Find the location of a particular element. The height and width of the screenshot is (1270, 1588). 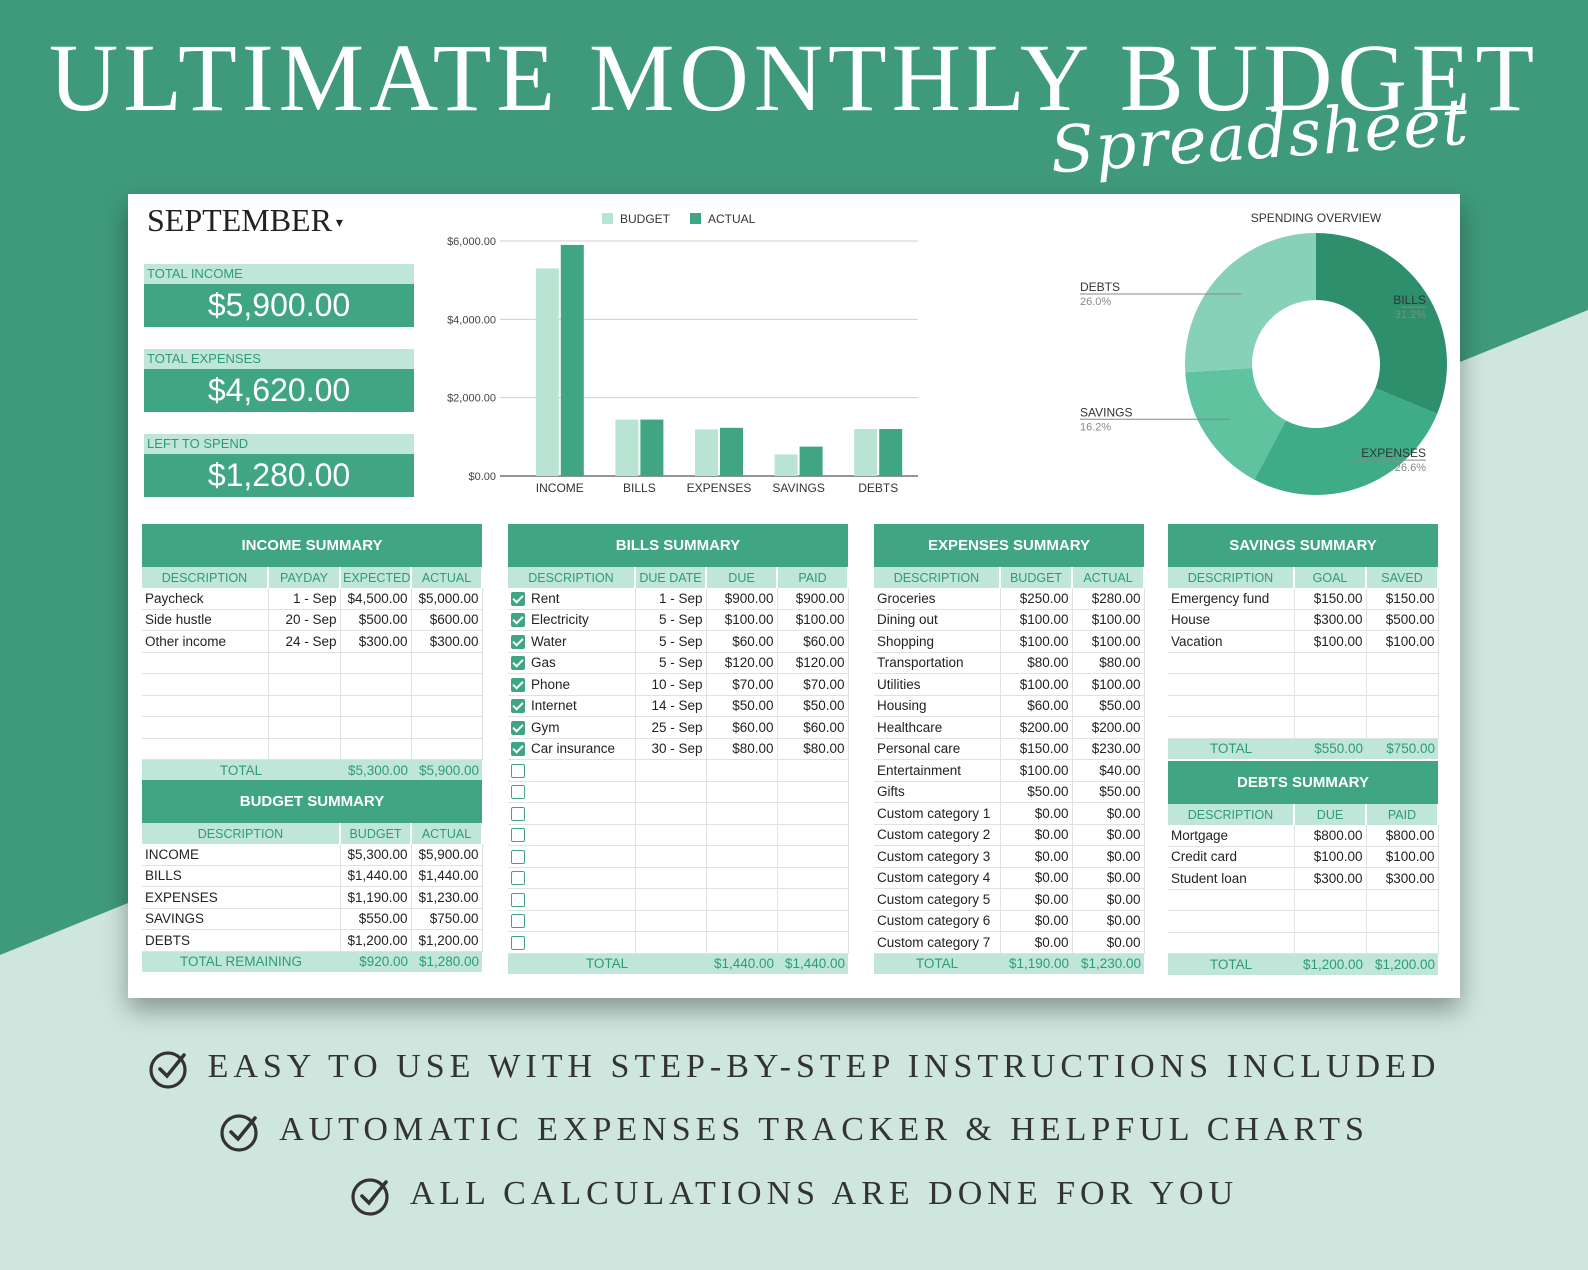

legend-swatch is located at coordinates (607, 218).